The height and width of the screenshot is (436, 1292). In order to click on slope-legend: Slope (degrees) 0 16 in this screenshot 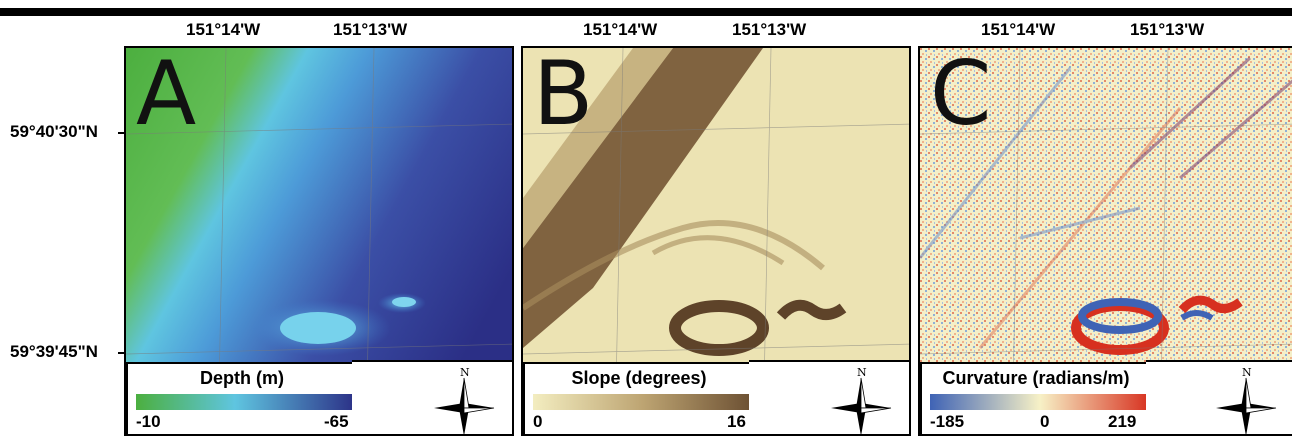, I will do `click(638, 398)`.